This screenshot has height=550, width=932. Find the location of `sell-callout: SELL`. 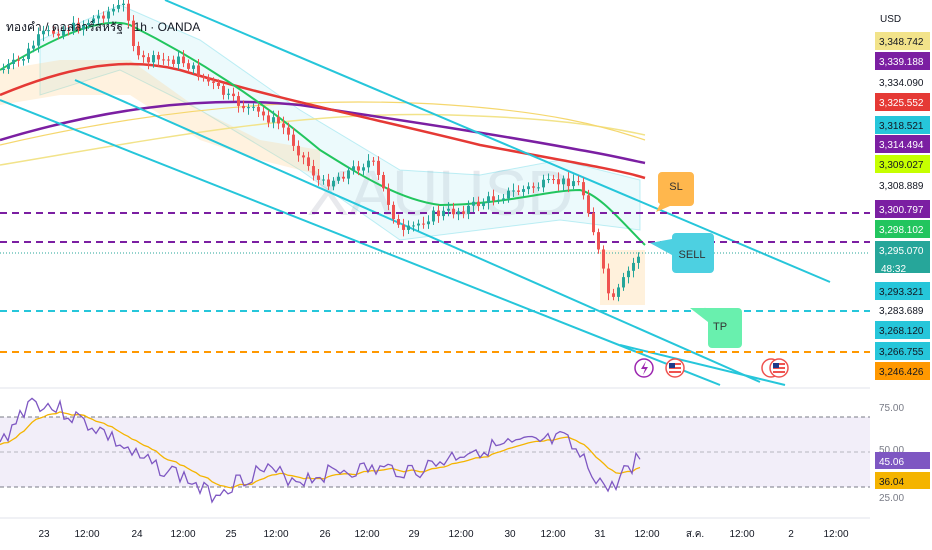

sell-callout: SELL is located at coordinates (682, 253).